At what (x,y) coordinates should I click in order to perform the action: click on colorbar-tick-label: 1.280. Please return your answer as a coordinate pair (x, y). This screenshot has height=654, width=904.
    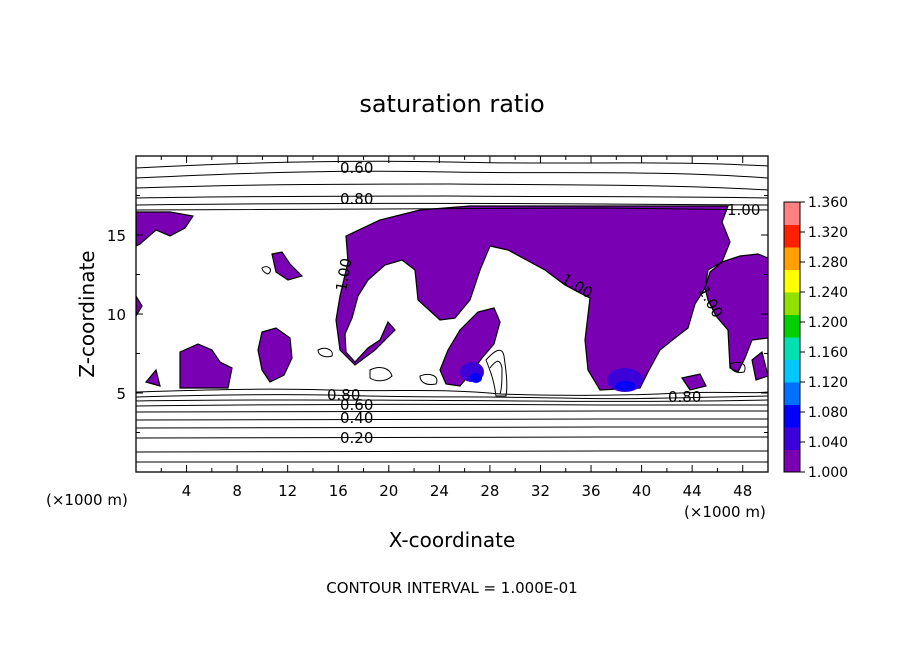
    Looking at the image, I should click on (828, 263).